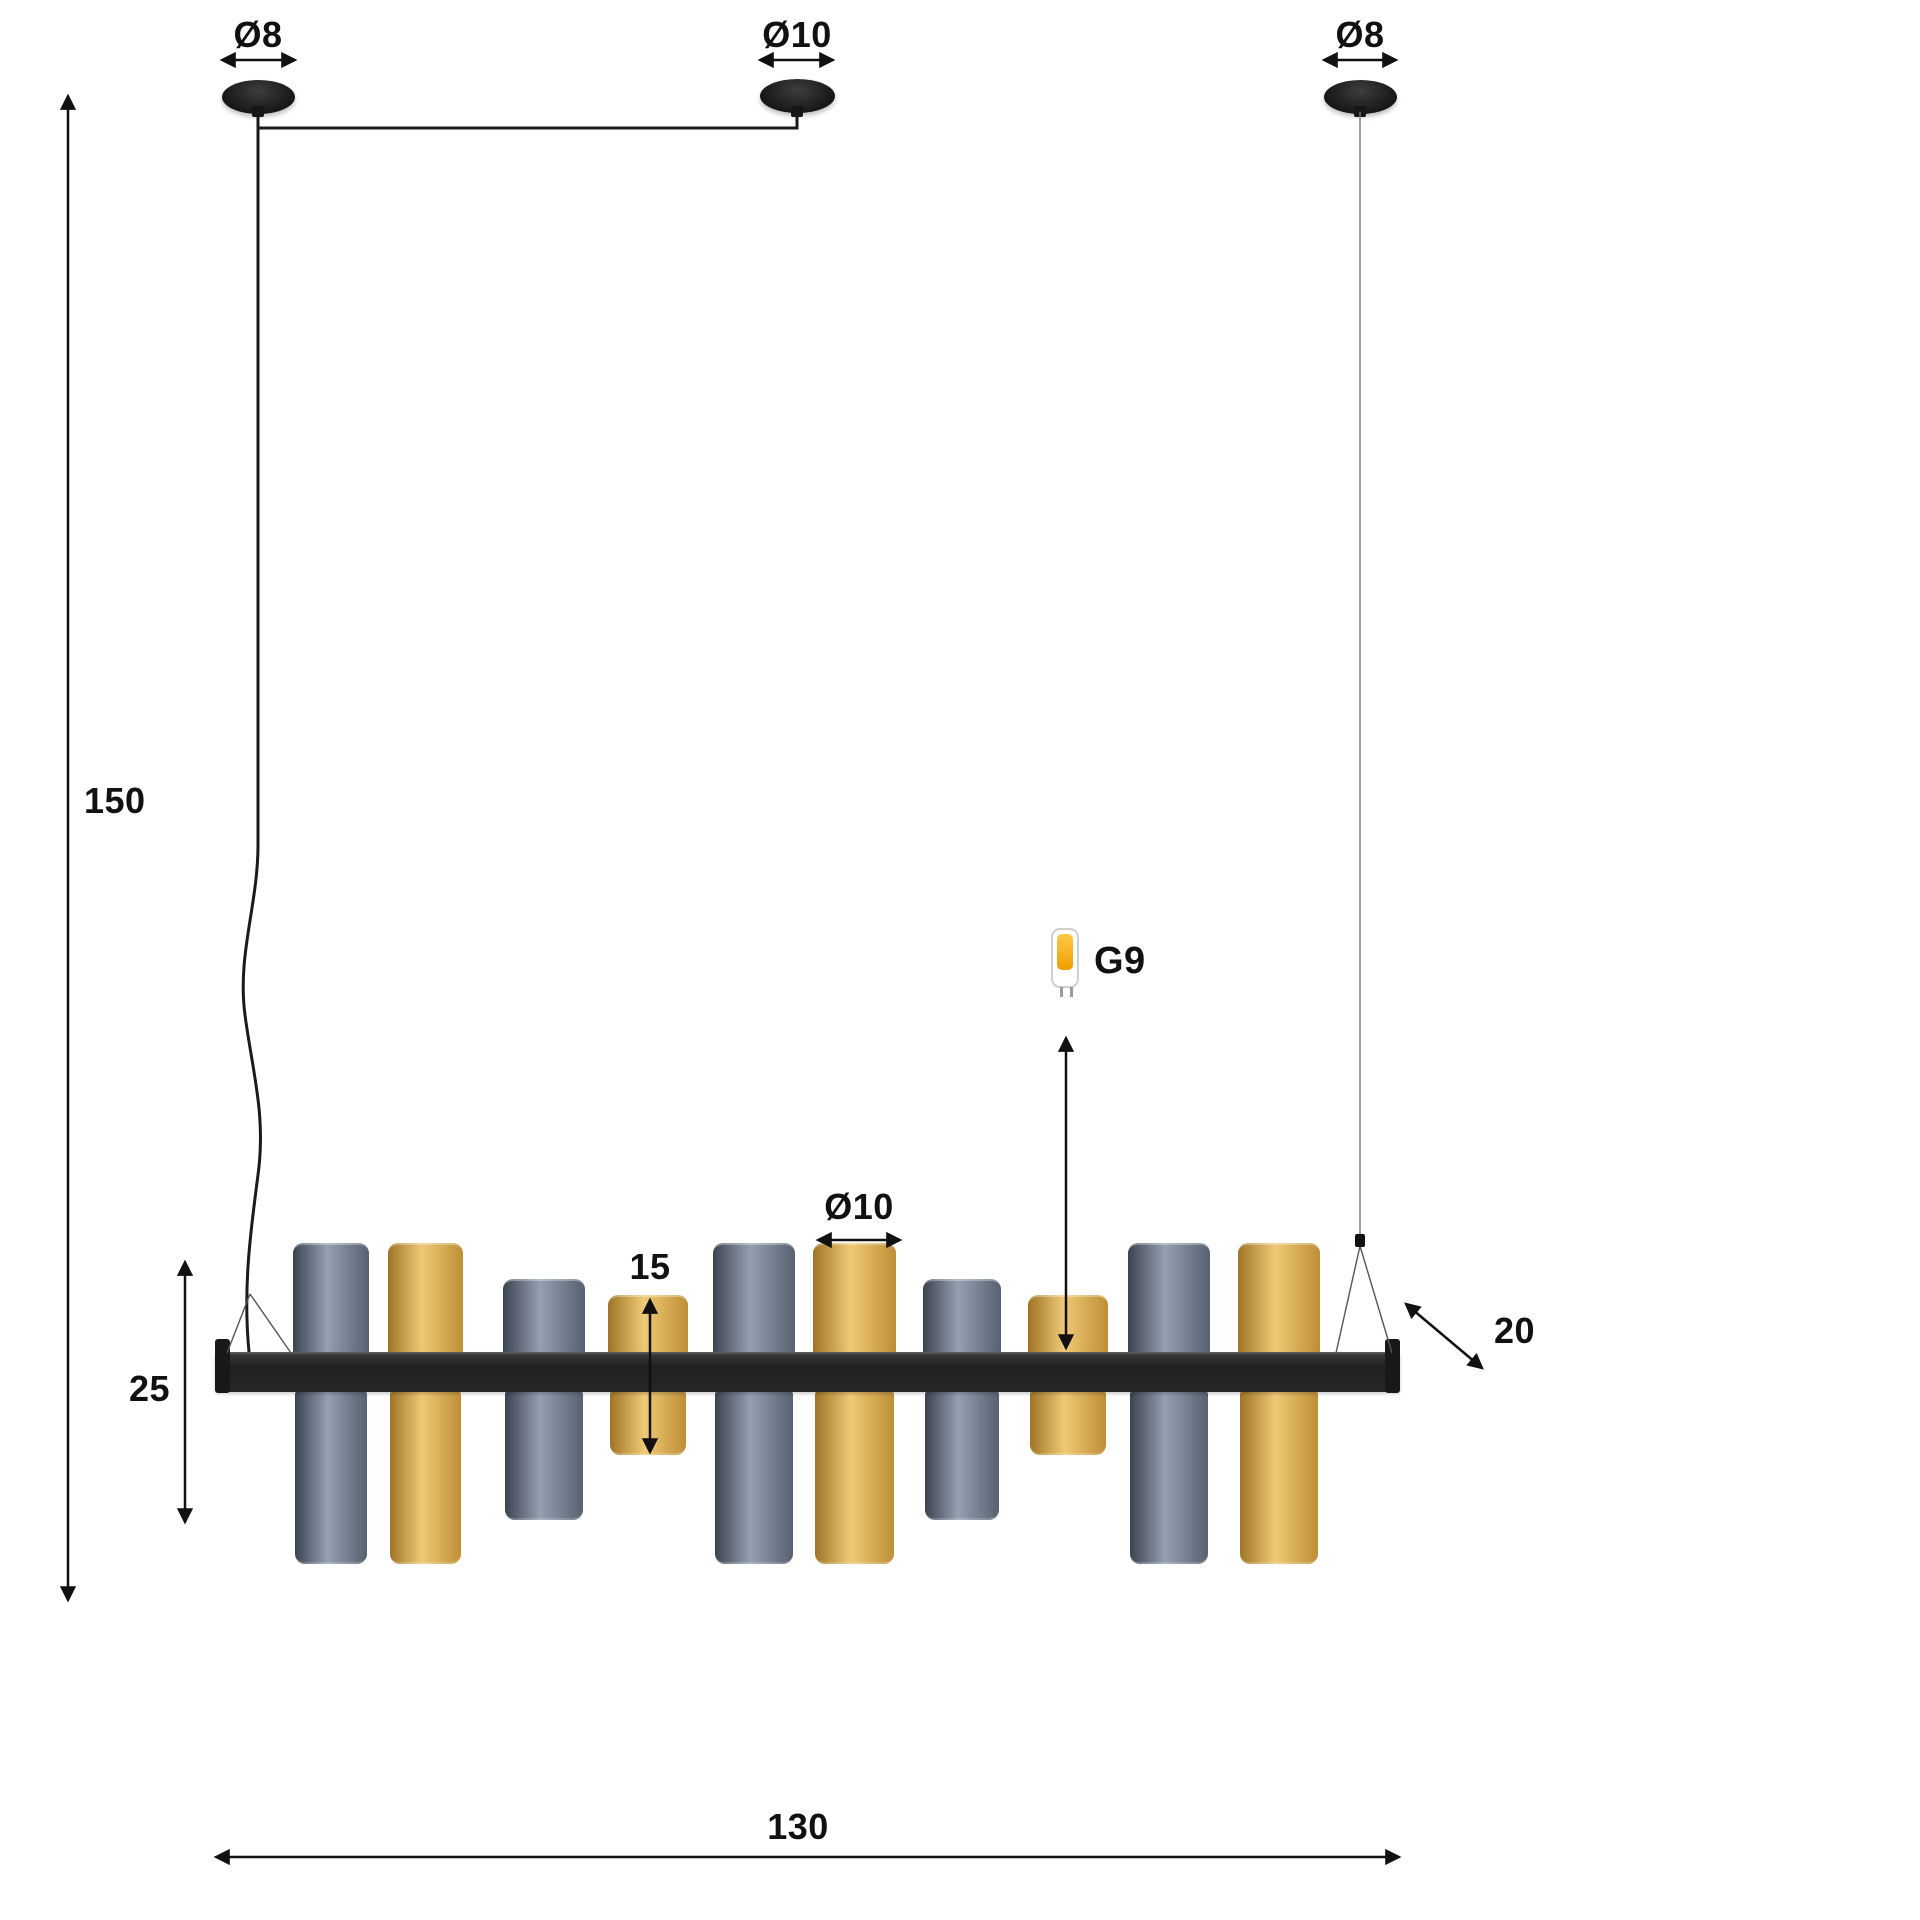 The image size is (1920, 1920). Describe the element at coordinates (807, 1372) in the screenshot. I see `lamp-frame-bar` at that location.